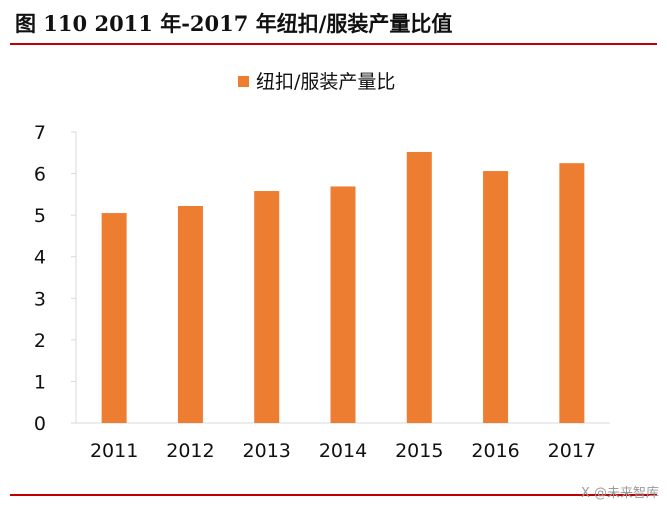 The image size is (667, 516). What do you see at coordinates (234, 23) in the screenshot?
I see `figure-title: 图 110 2011 年-2017 年纽扣/服装产量比值` at bounding box center [234, 23].